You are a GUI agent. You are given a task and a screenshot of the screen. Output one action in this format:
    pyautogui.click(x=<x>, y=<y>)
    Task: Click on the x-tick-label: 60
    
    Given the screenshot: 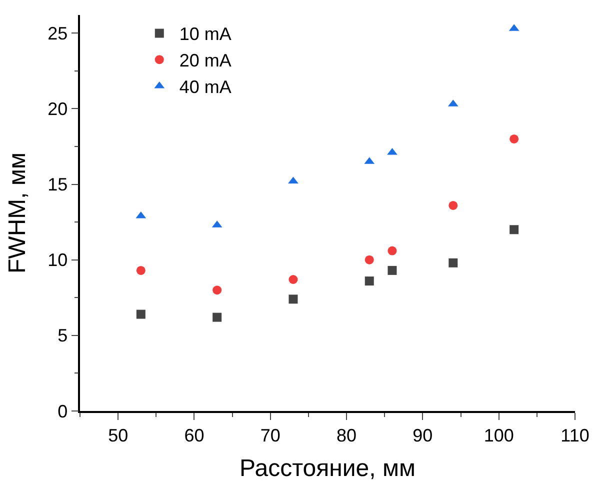 What is the action you would take?
    pyautogui.click(x=194, y=435)
    